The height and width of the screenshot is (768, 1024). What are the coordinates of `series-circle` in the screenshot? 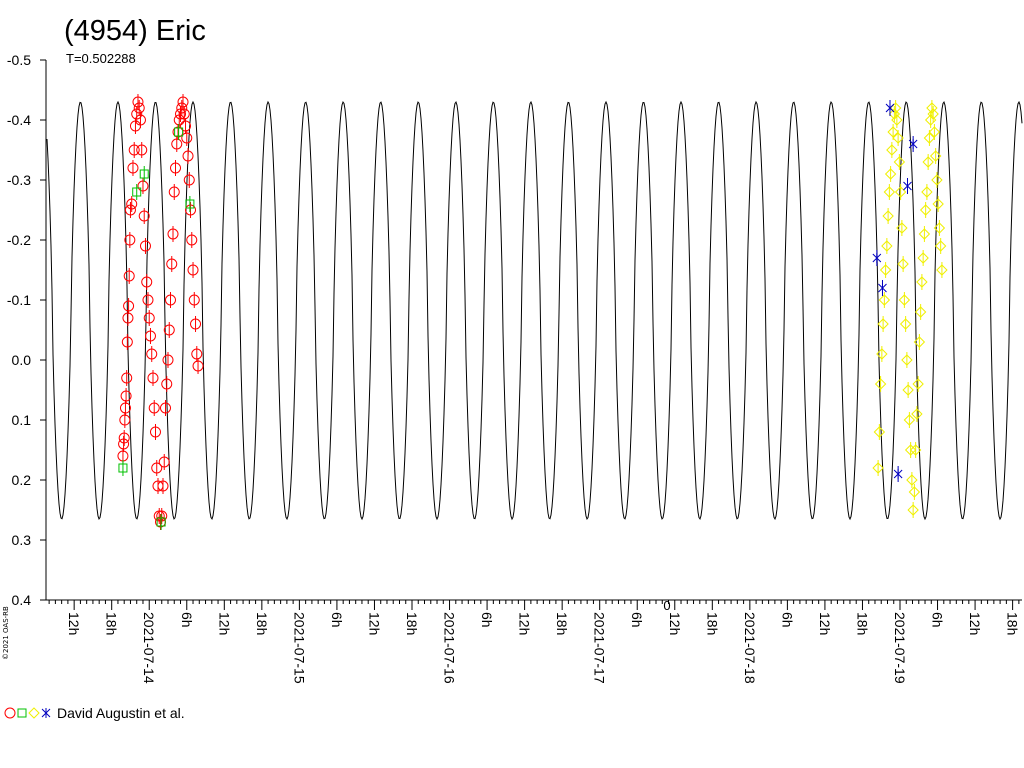 It's located at (160, 312).